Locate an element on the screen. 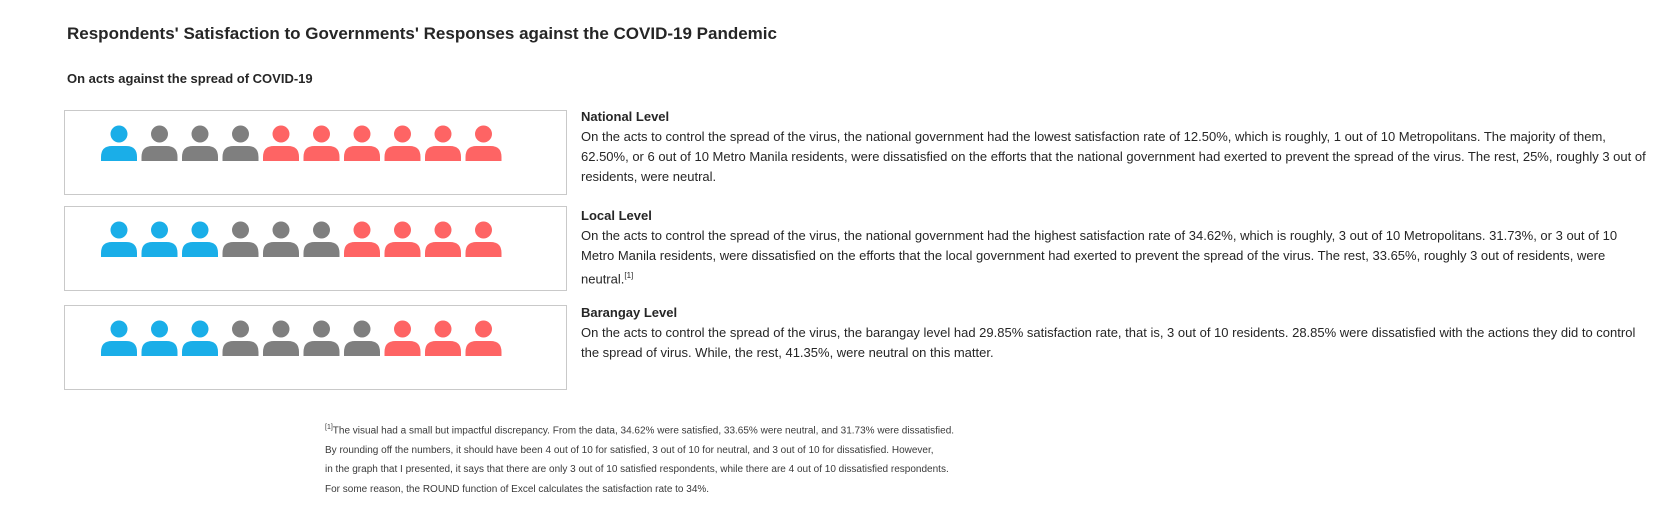 This screenshot has width=1665, height=513. pictograph-local is located at coordinates (301, 239).